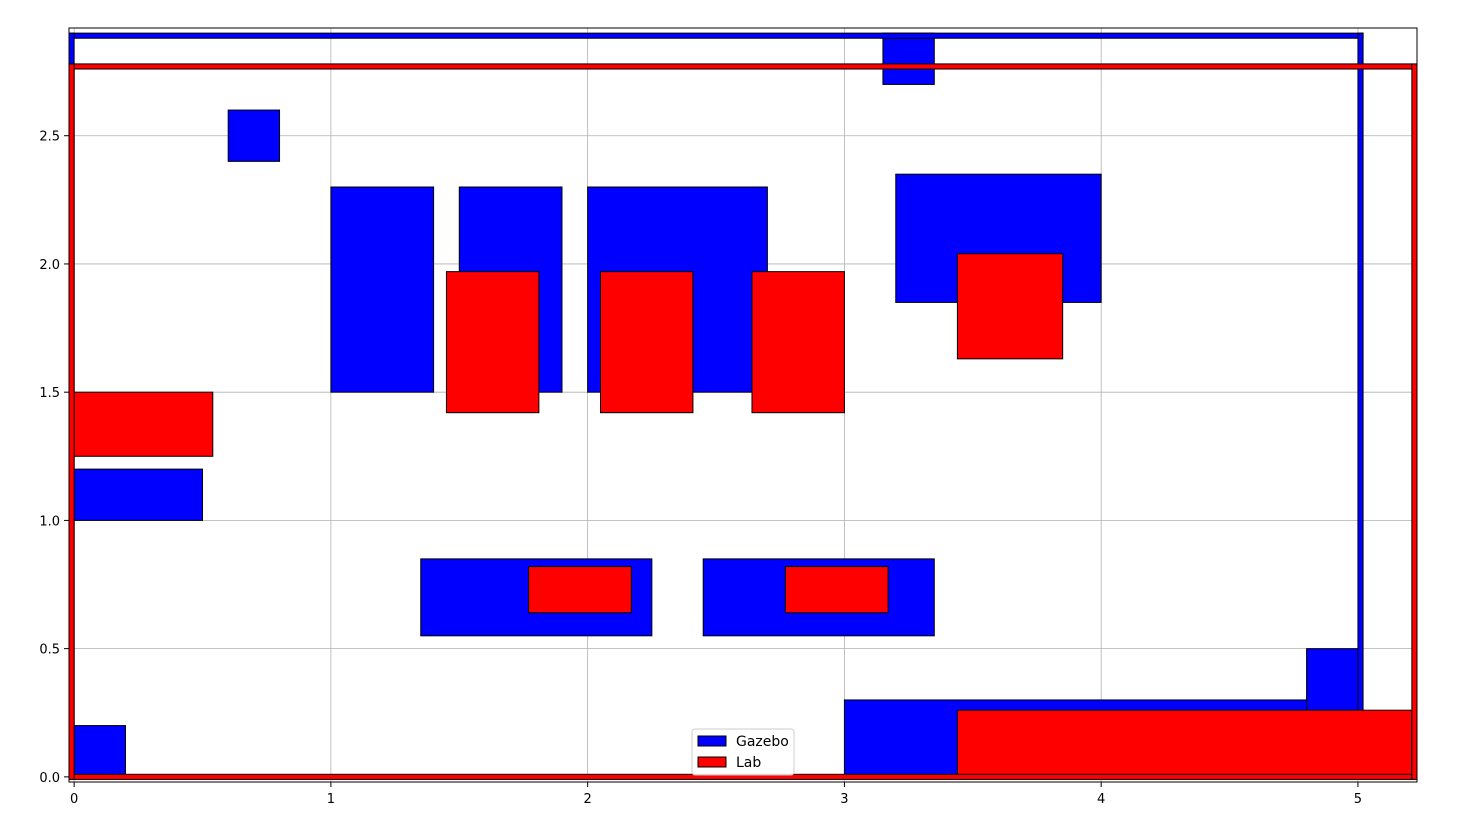 The height and width of the screenshot is (828, 1470). What do you see at coordinates (49, 265) in the screenshot?
I see `y-tick-label-4: 2.0` at bounding box center [49, 265].